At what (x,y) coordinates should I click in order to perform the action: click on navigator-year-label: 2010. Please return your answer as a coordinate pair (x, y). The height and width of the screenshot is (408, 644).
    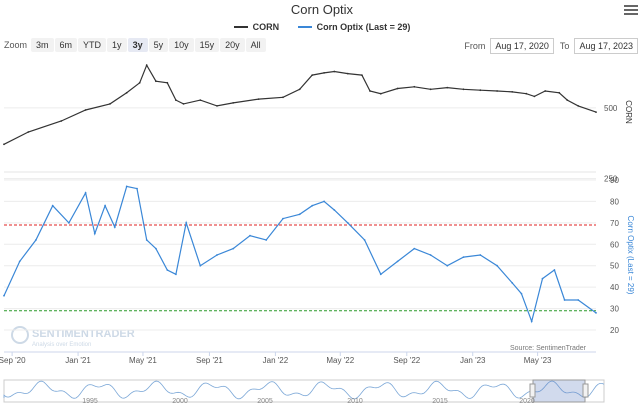
    Looking at the image, I should click on (355, 401).